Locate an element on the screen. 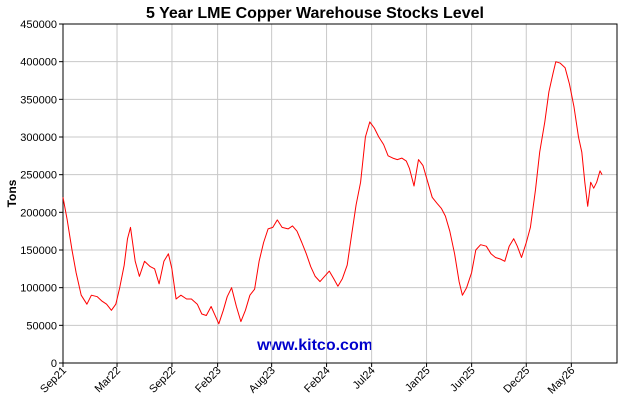  y-tick-label: 150000 is located at coordinates (38, 251).